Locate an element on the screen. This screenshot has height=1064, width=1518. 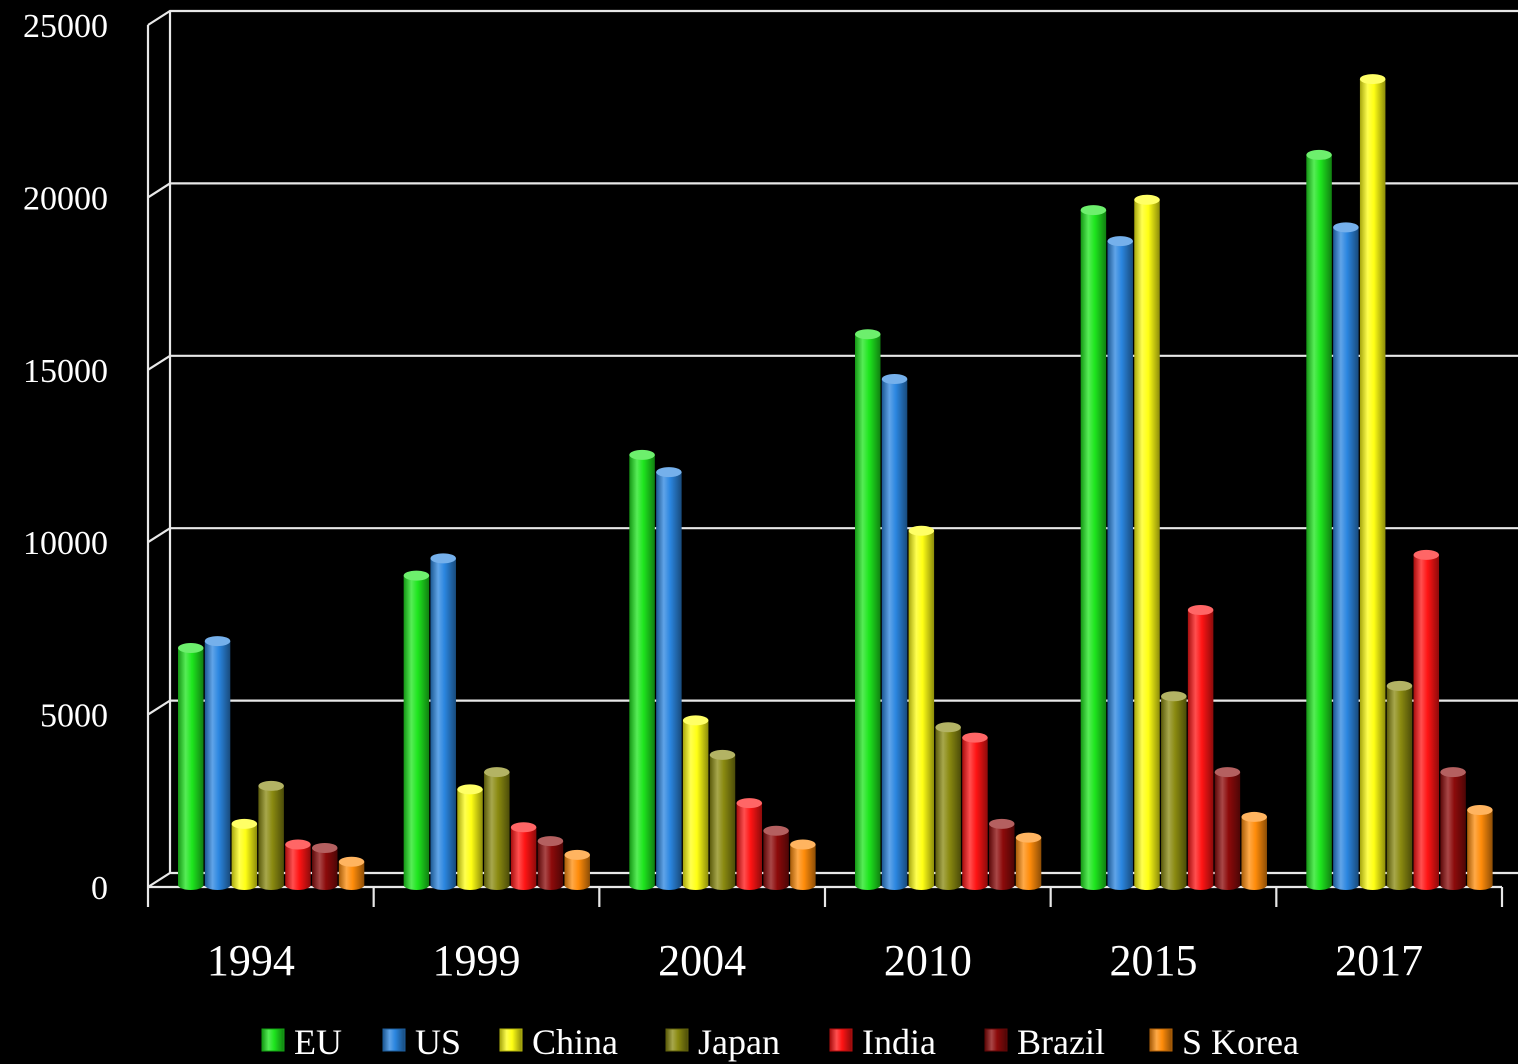
y-tick-label: 0 is located at coordinates (99, 888).